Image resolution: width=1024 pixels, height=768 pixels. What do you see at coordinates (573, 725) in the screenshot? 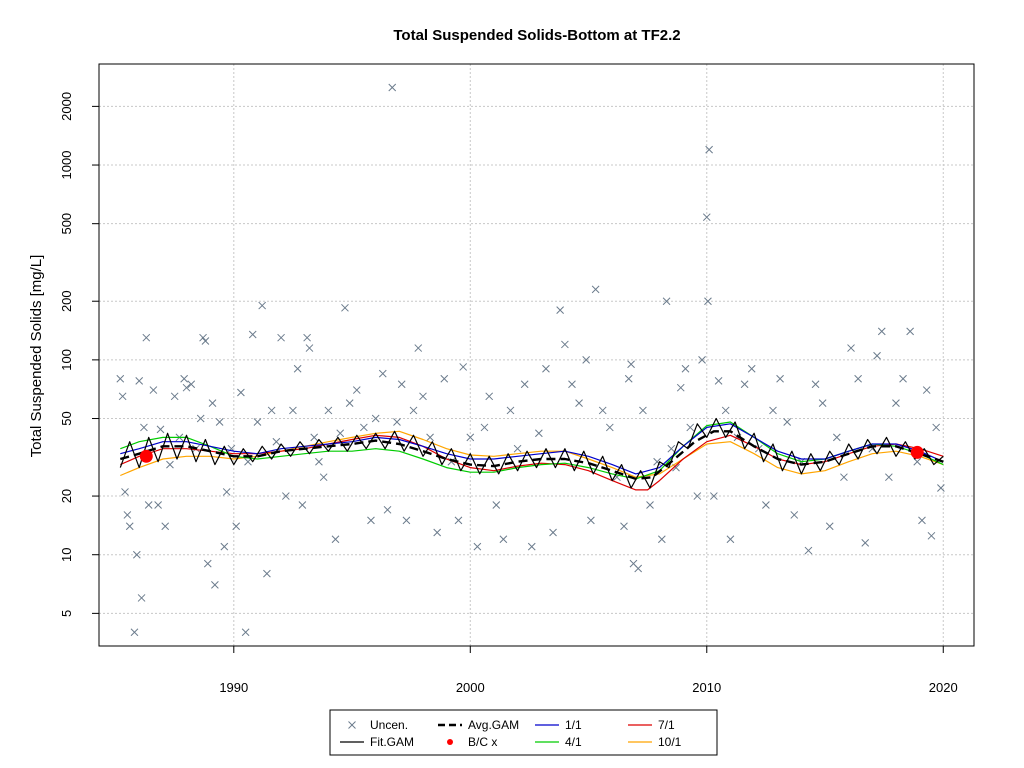
I see `legend-label: 1/1` at bounding box center [573, 725].